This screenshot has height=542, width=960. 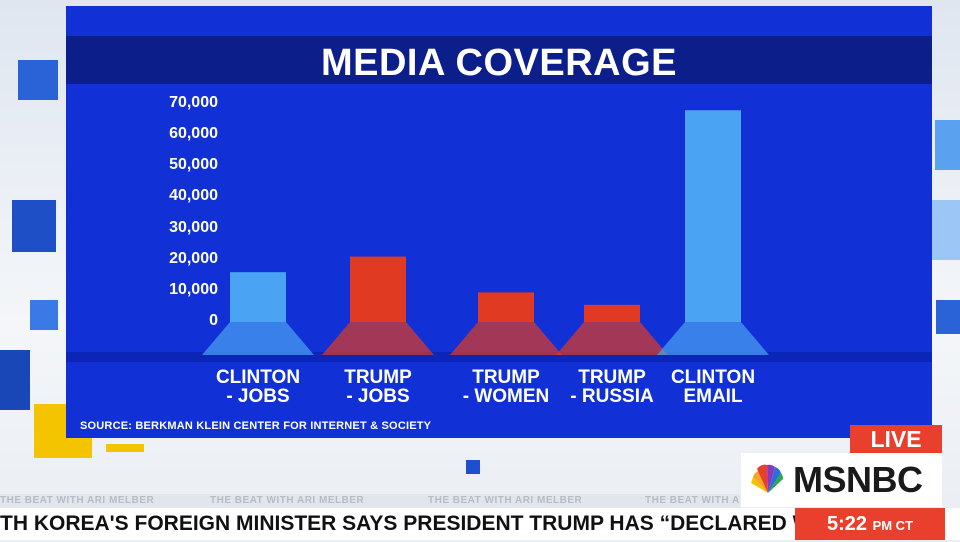 I want to click on show-name-strip, so click(x=370, y=501).